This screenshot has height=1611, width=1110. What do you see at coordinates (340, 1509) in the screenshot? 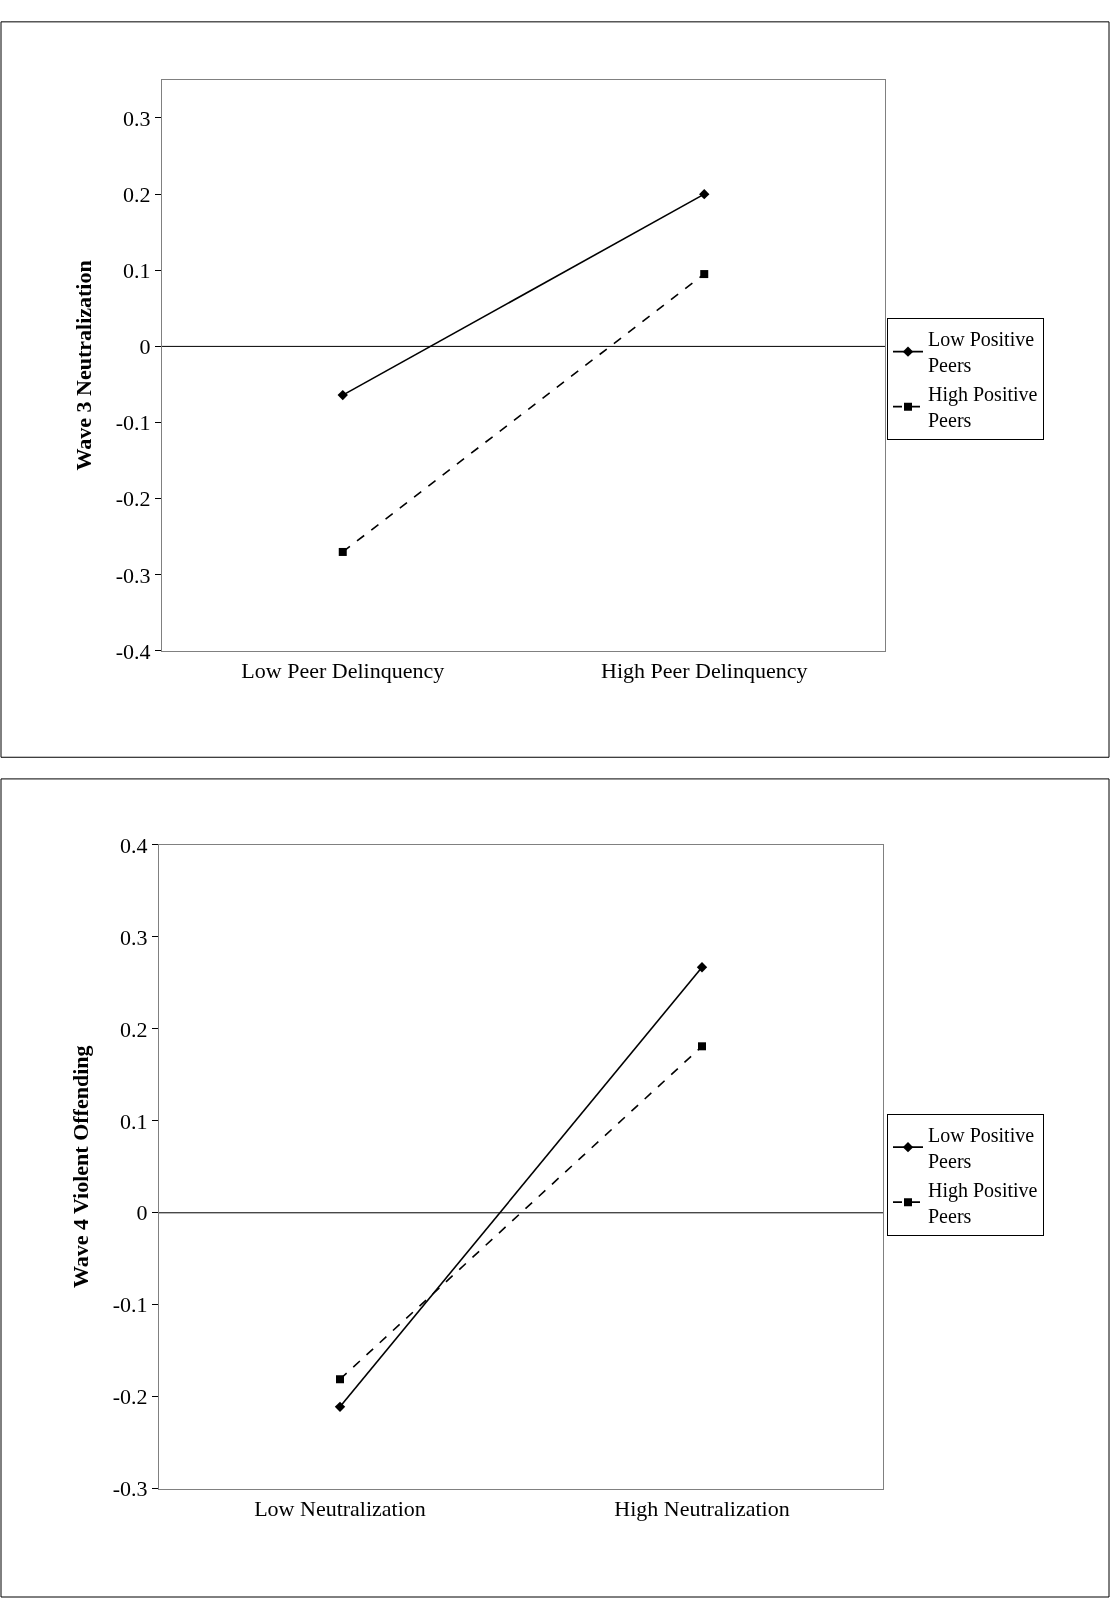
I see `x-tick-label: Low Neutralization` at bounding box center [340, 1509].